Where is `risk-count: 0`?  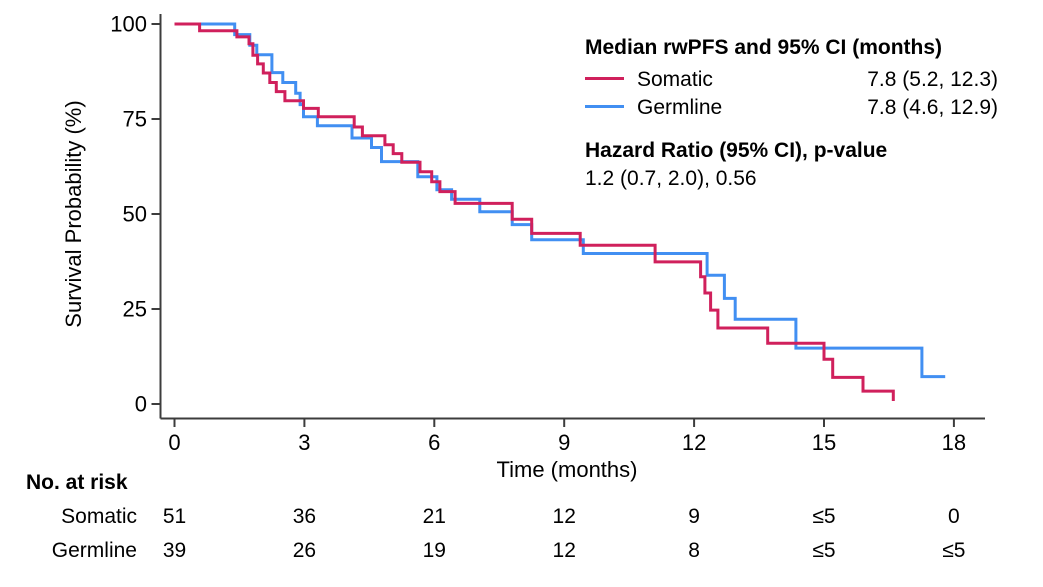
risk-count: 0 is located at coordinates (954, 516).